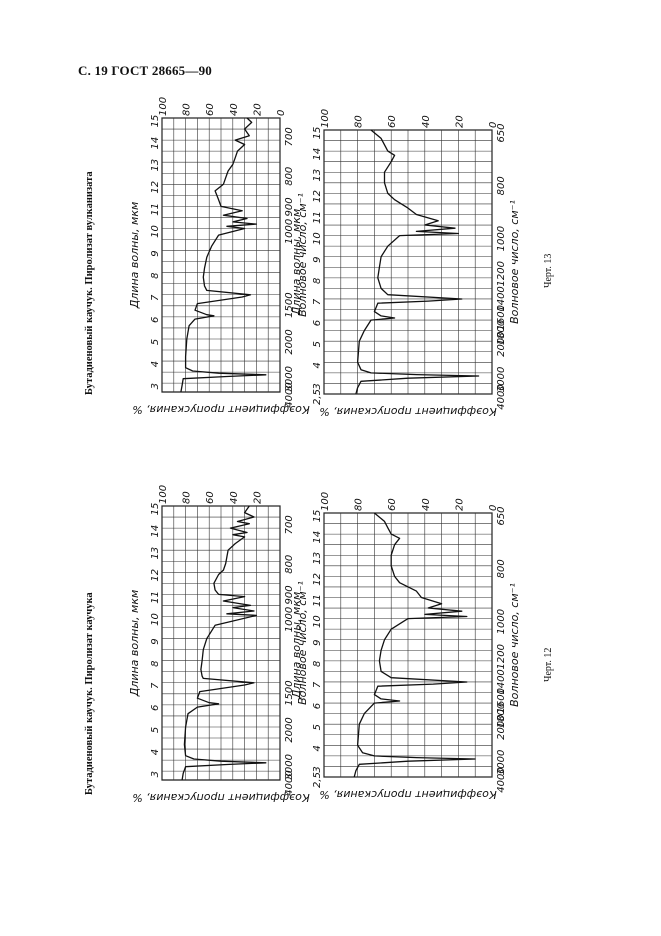 This screenshot has width=661, height=936. I want to click on axis-label-transmittance: Коэффициент пропускания, %, so click(407, 411).